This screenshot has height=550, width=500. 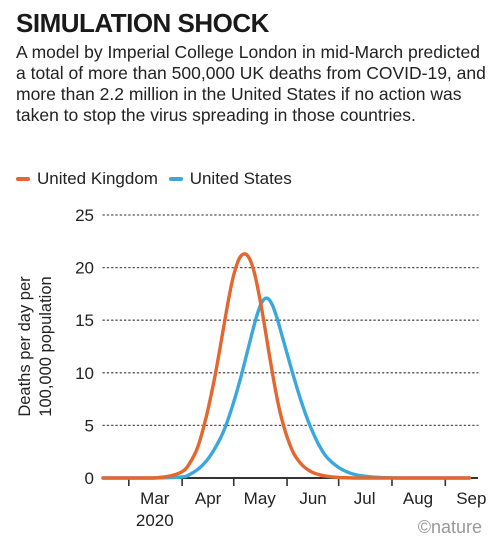 What do you see at coordinates (365, 498) in the screenshot?
I see `x-tick-label: Jul` at bounding box center [365, 498].